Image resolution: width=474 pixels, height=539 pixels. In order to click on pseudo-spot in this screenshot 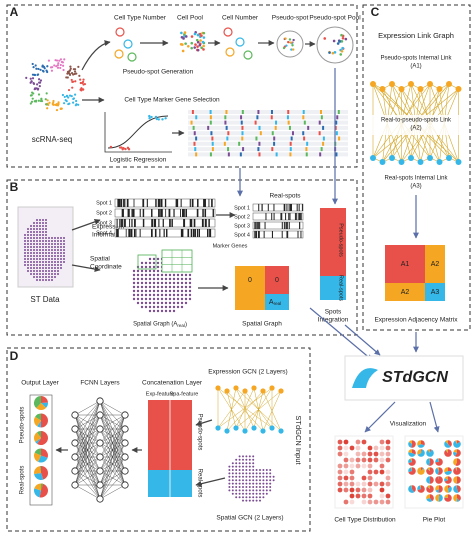, I will do `click(290, 44)`.